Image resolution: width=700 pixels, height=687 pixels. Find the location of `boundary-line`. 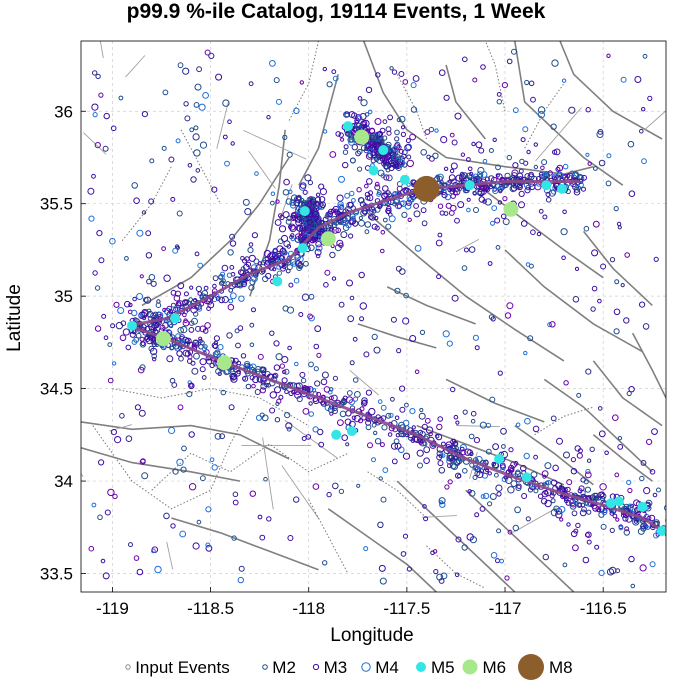

boundary-line is located at coordinates (171, 458).